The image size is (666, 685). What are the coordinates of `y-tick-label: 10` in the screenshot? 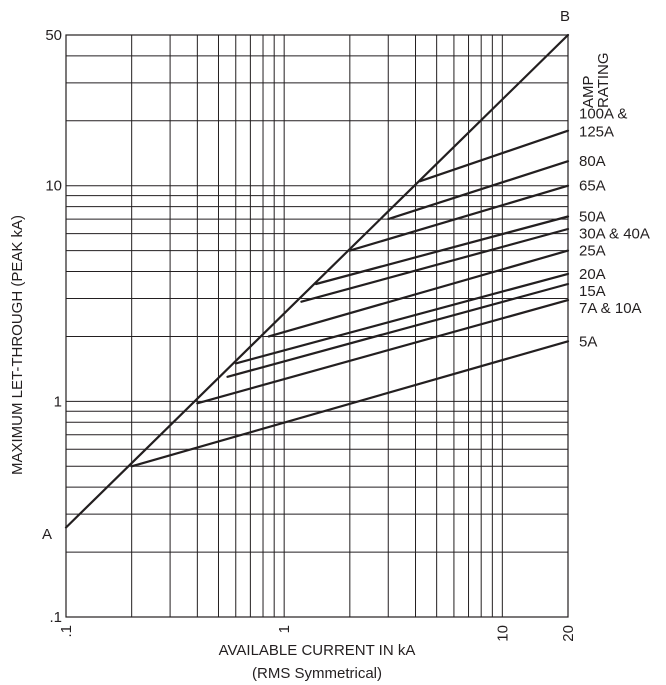 It's located at (53, 186).